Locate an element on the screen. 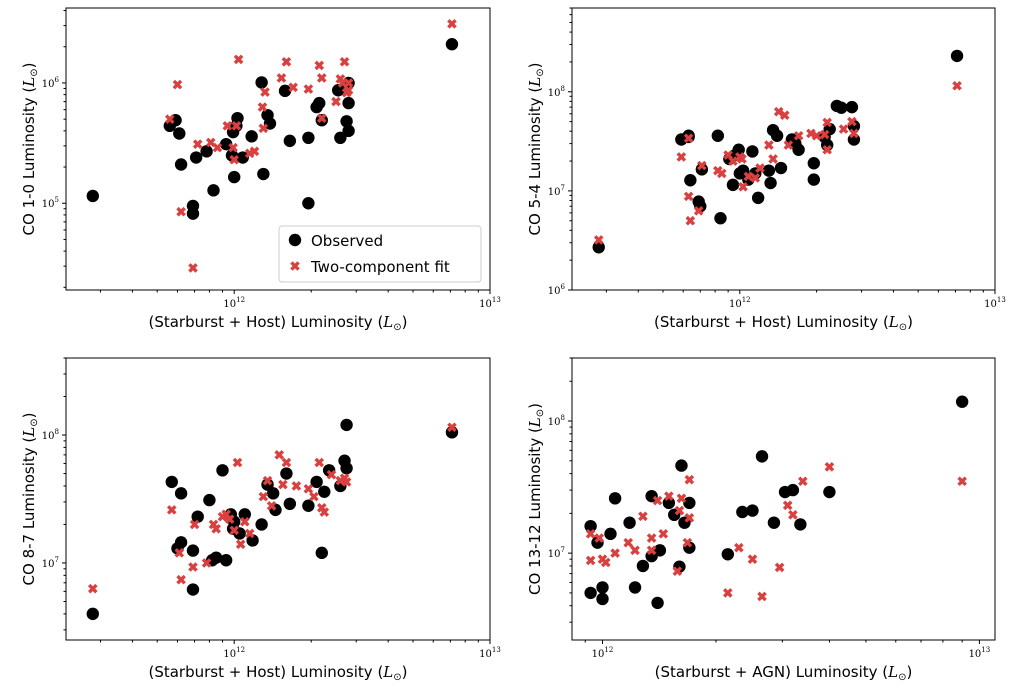  legend-fit-marker is located at coordinates (295, 266).